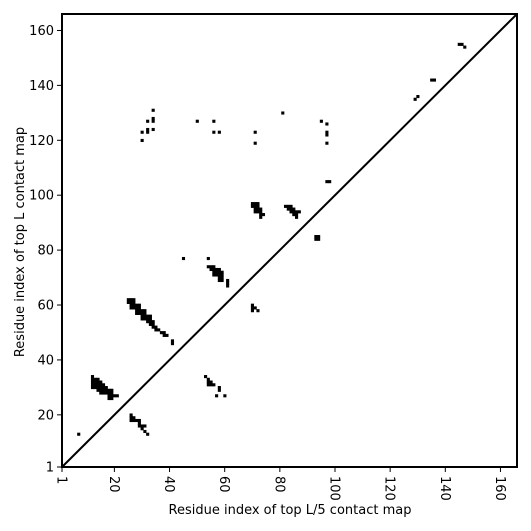 Image resolution: width=531 pixels, height=531 pixels. Describe the element at coordinates (334, 488) in the screenshot. I see `x-tick-label: 100` at that location.